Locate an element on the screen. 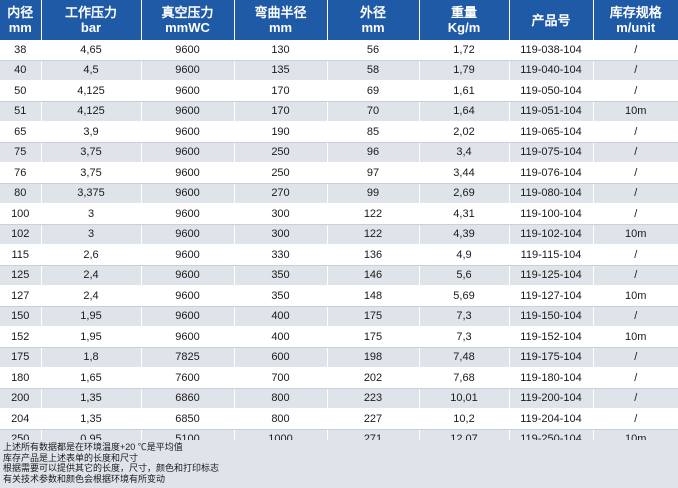 This screenshot has width=678, height=488. cell-outer-diameter: 227 is located at coordinates (373, 419).